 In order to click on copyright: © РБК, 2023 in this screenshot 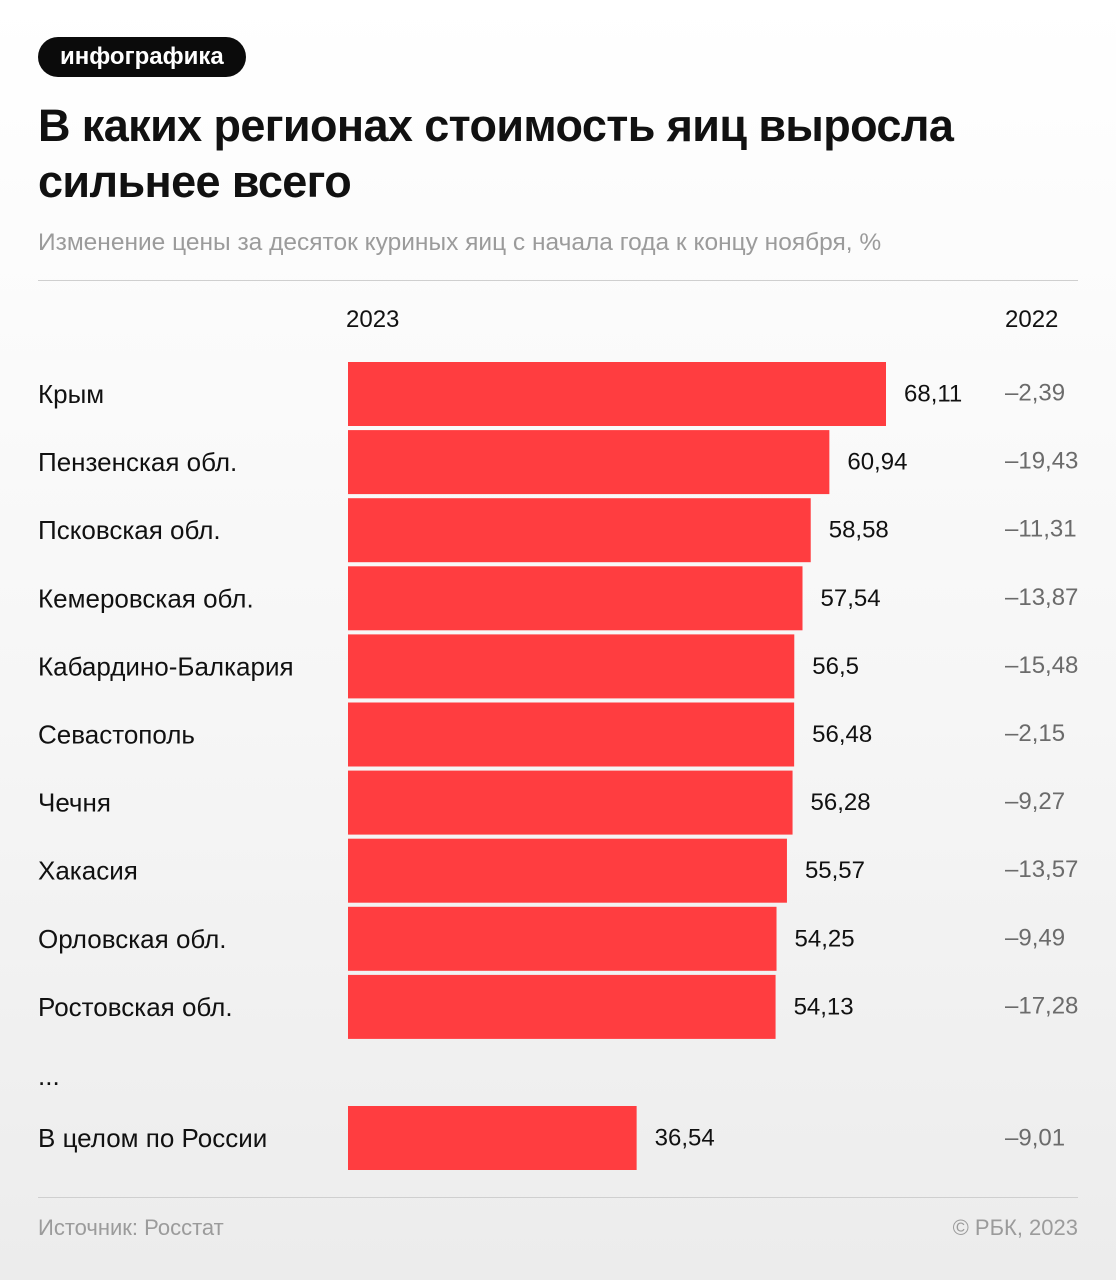, I will do `click(1015, 1227)`.